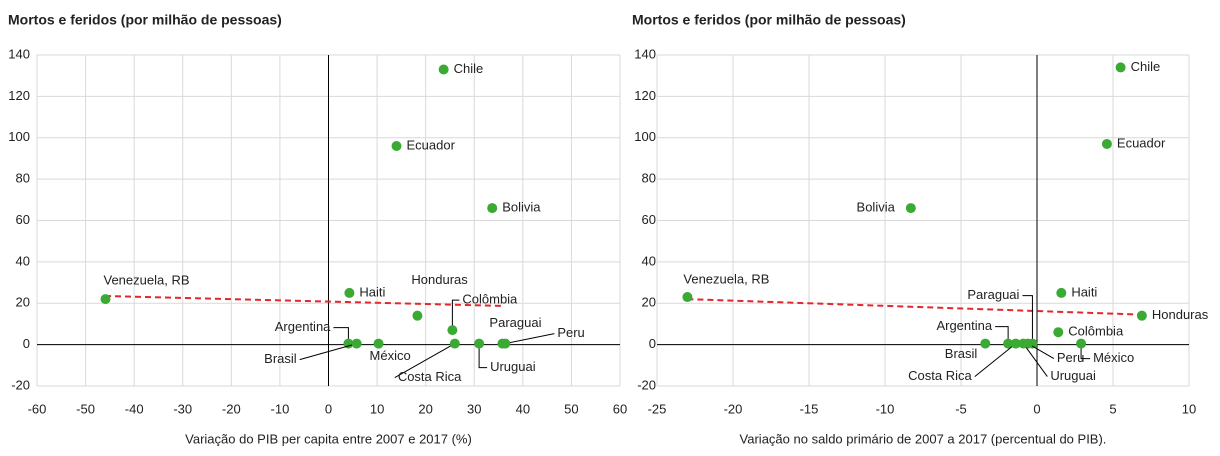  I want to click on x-tick-label: 5, so click(1112, 408).